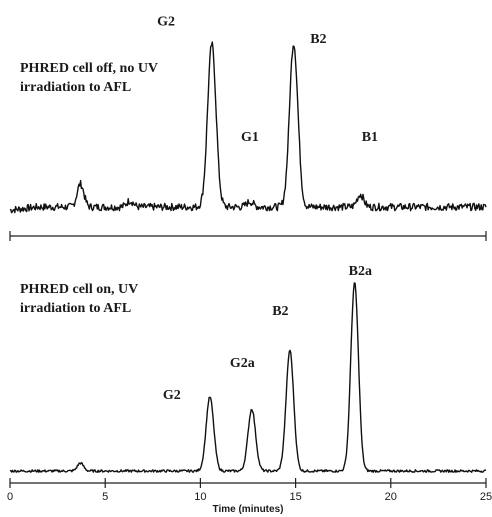  I want to click on top-peak-labels: G2 G1 B2 B1, so click(267, 79).